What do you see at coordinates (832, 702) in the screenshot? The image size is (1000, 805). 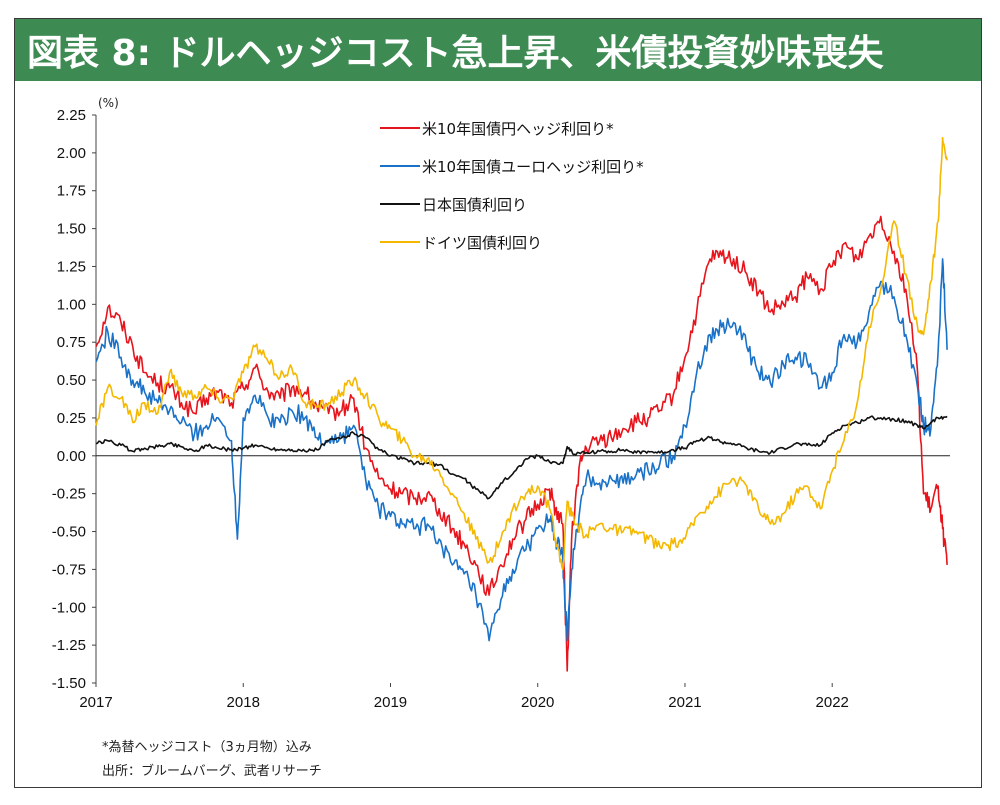 I see `x-tick-label: 2022` at bounding box center [832, 702].